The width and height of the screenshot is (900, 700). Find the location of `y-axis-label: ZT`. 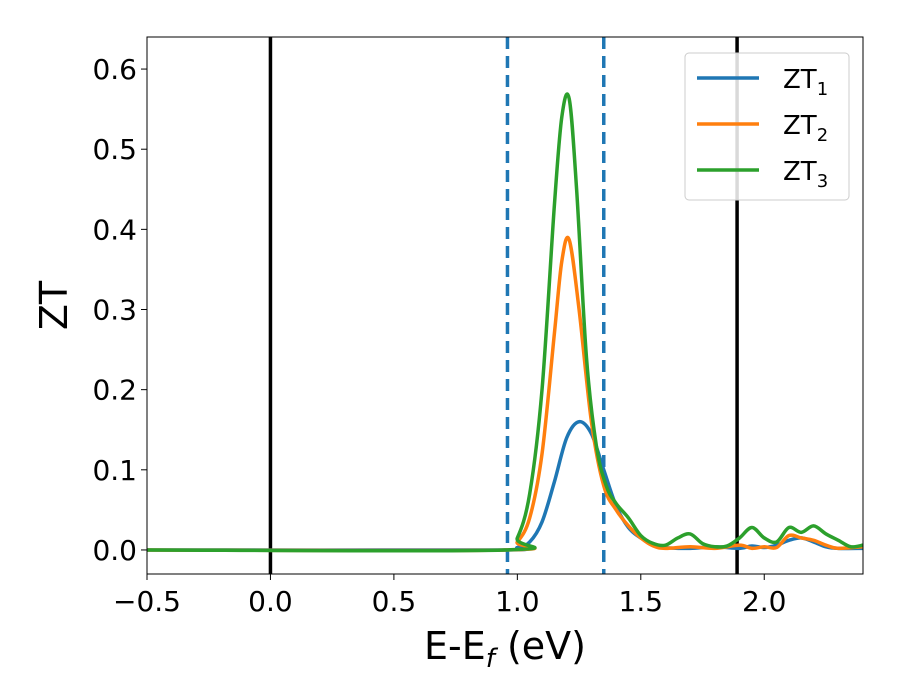

y-axis-label: ZT is located at coordinates (54, 305).